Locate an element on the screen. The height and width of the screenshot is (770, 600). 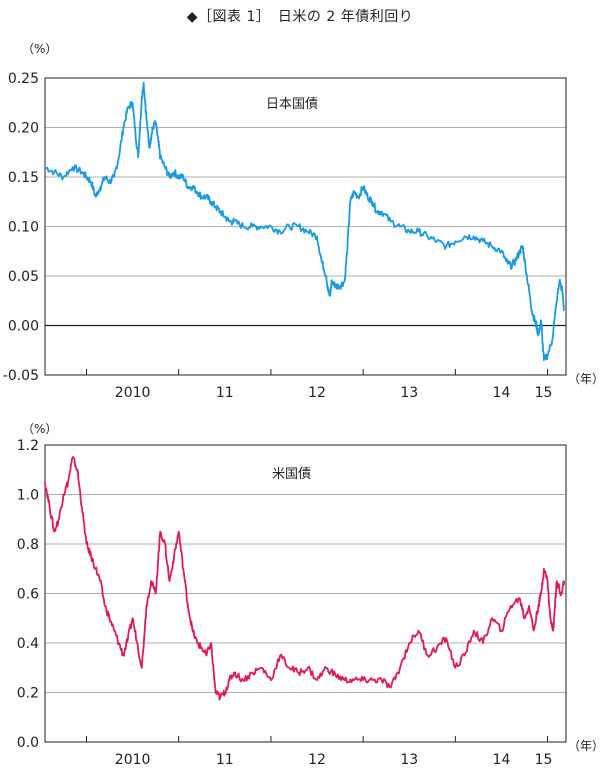
us-y-unit: （%） is located at coordinates (39, 429).